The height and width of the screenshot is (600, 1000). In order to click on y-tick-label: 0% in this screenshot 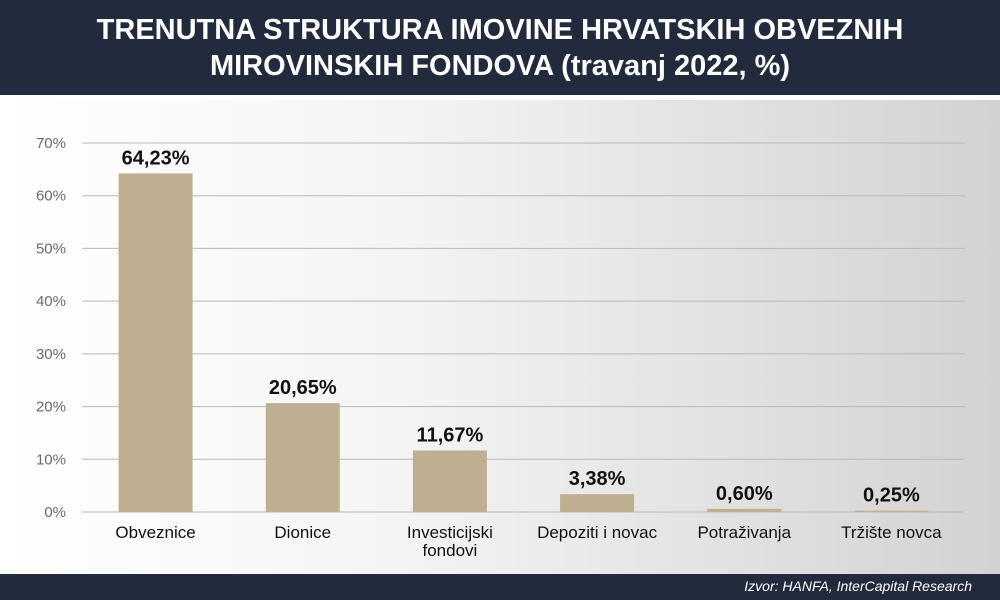, I will do `click(55, 512)`.